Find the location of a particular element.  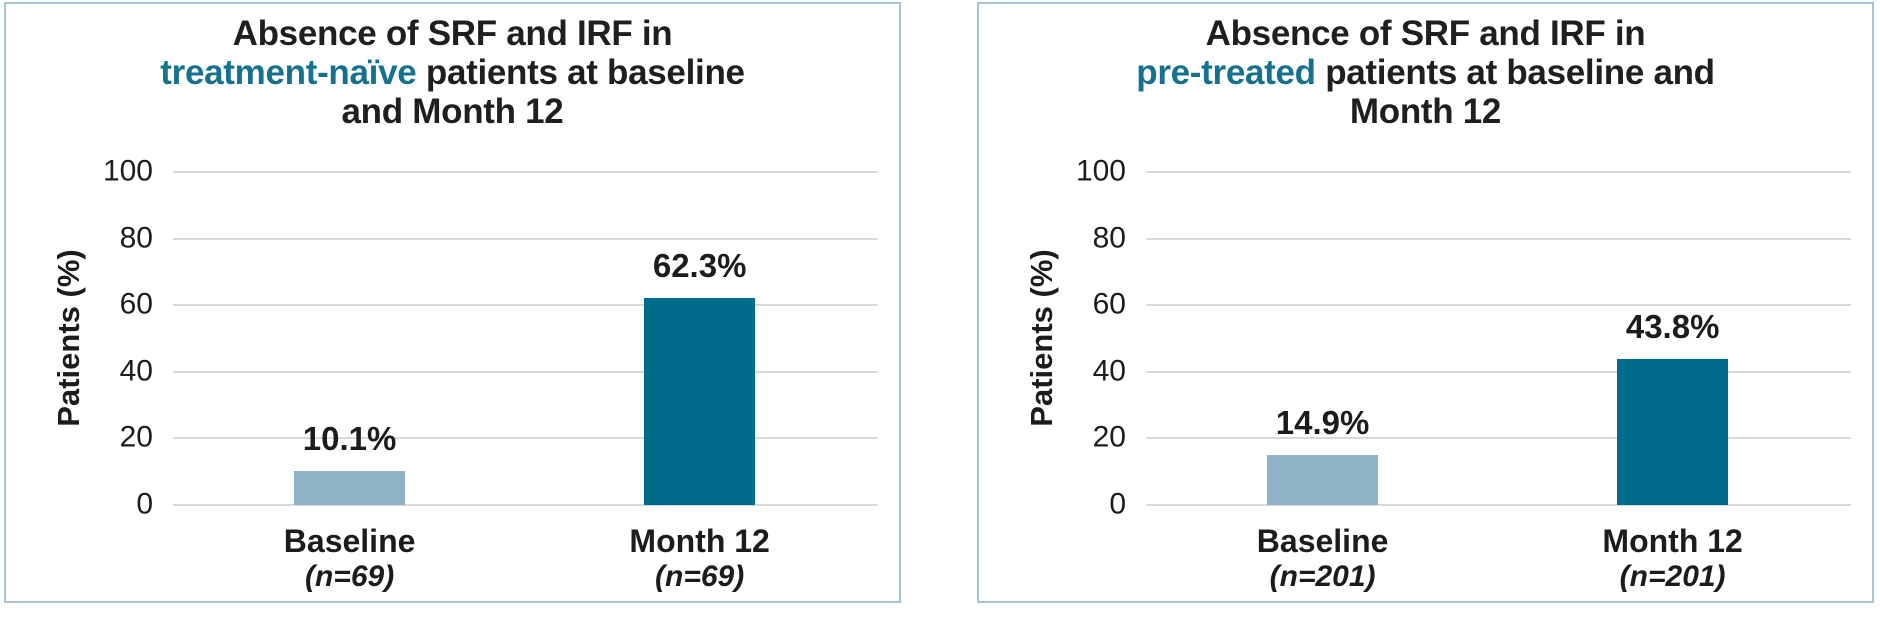

chart-title-line3: and Month 12 is located at coordinates (452, 111).